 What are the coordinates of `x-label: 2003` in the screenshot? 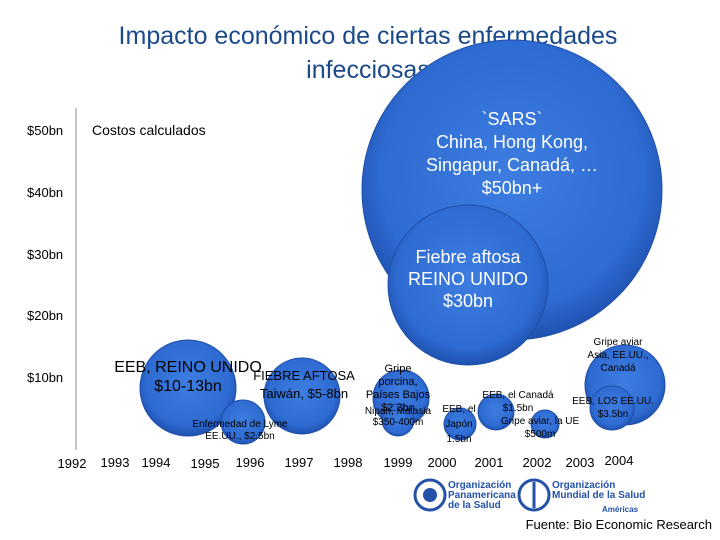 It's located at (580, 462).